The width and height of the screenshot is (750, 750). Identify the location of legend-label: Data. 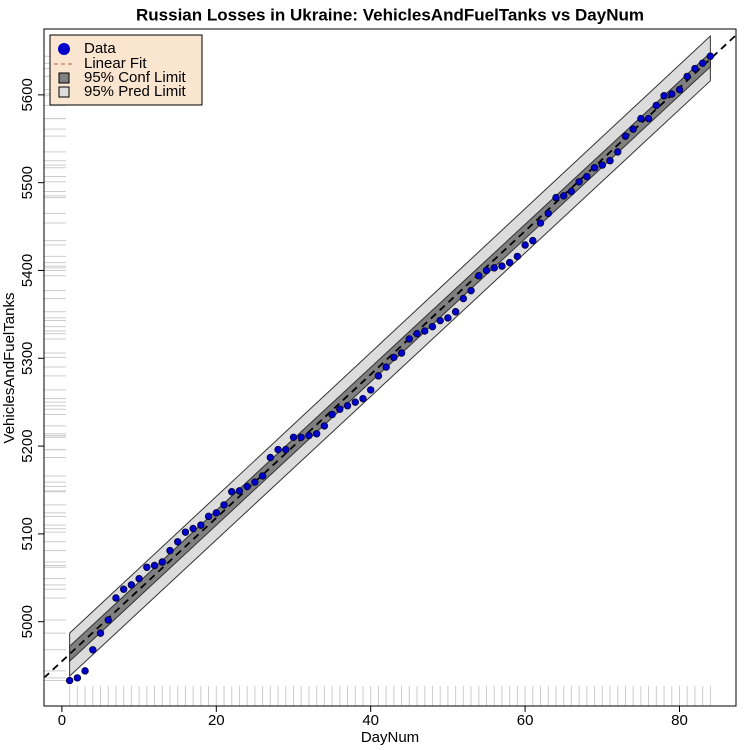
(100, 48).